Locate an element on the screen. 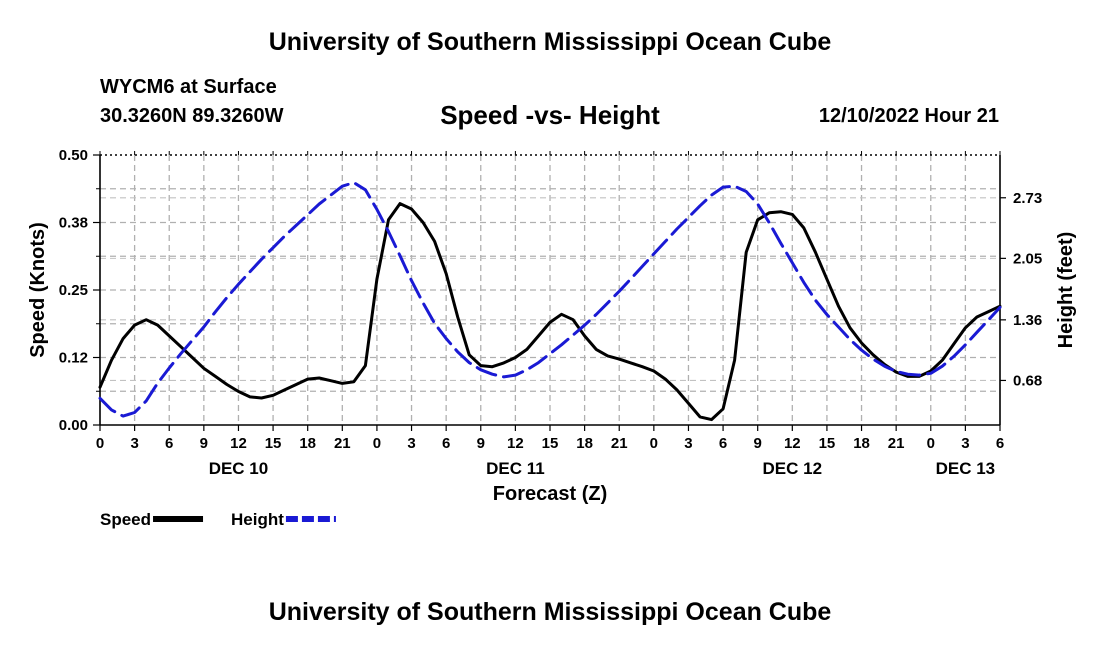 The image size is (1100, 650). y-tick-label-left: 0.25 is located at coordinates (73, 290).